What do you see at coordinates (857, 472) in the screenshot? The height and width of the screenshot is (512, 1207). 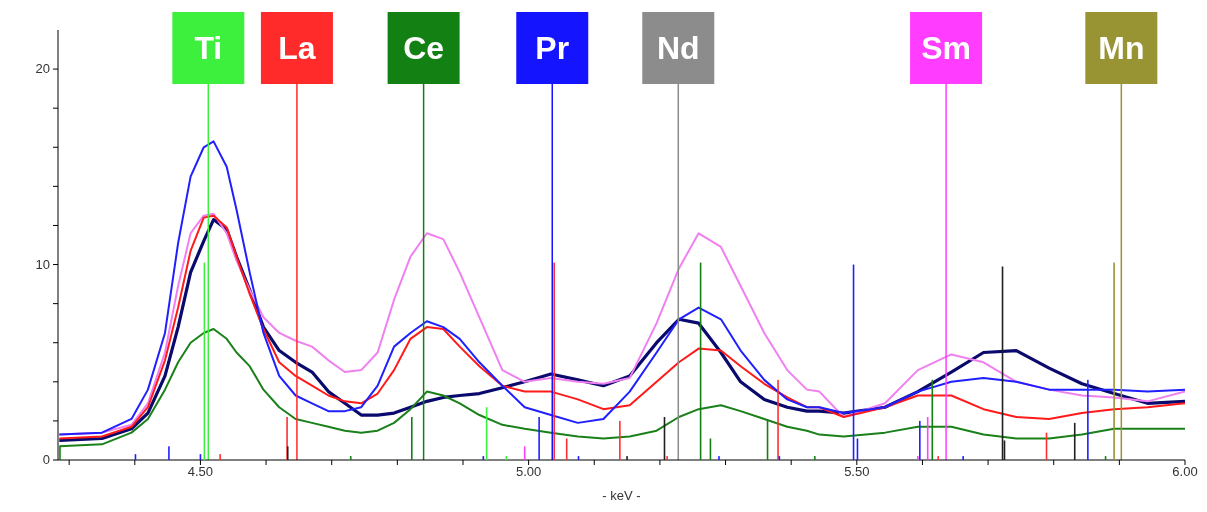 I see `x-tick-label: 5.50` at bounding box center [857, 472].